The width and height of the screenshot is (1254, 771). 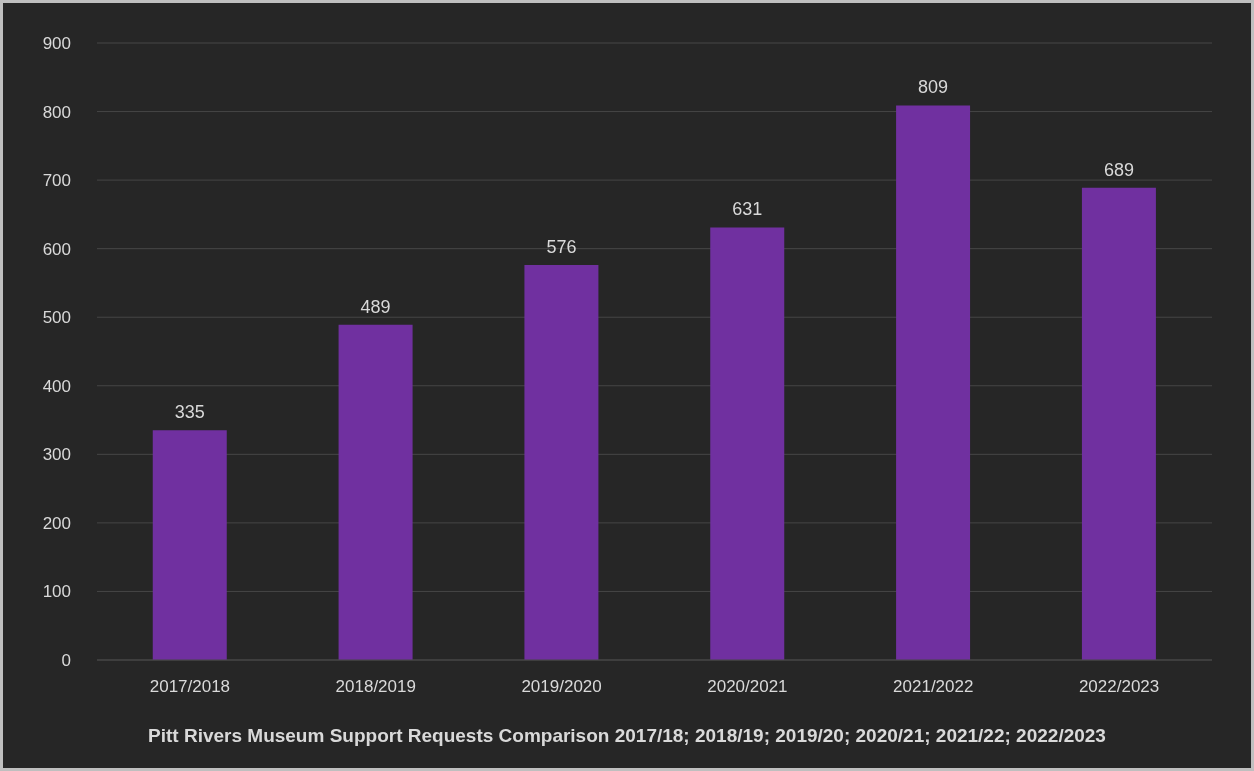 I want to click on data-label: 576, so click(x=561, y=247).